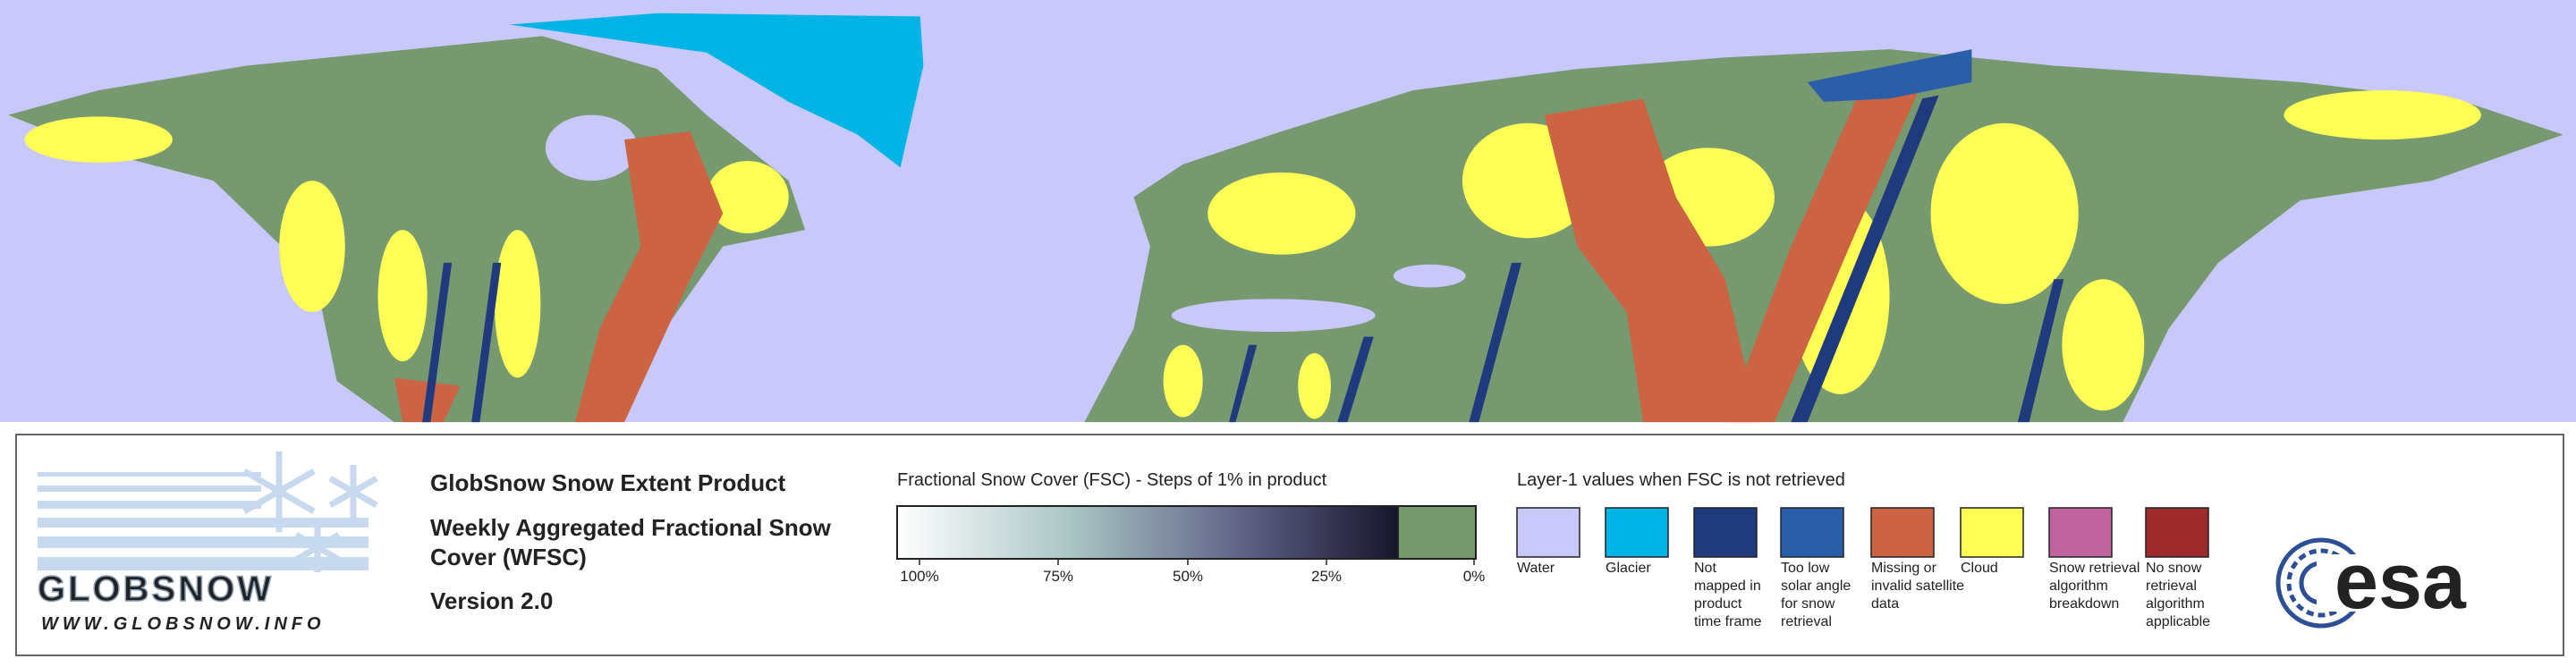  Describe the element at coordinates (2178, 621) in the screenshot. I see `class-label: applicable` at that location.